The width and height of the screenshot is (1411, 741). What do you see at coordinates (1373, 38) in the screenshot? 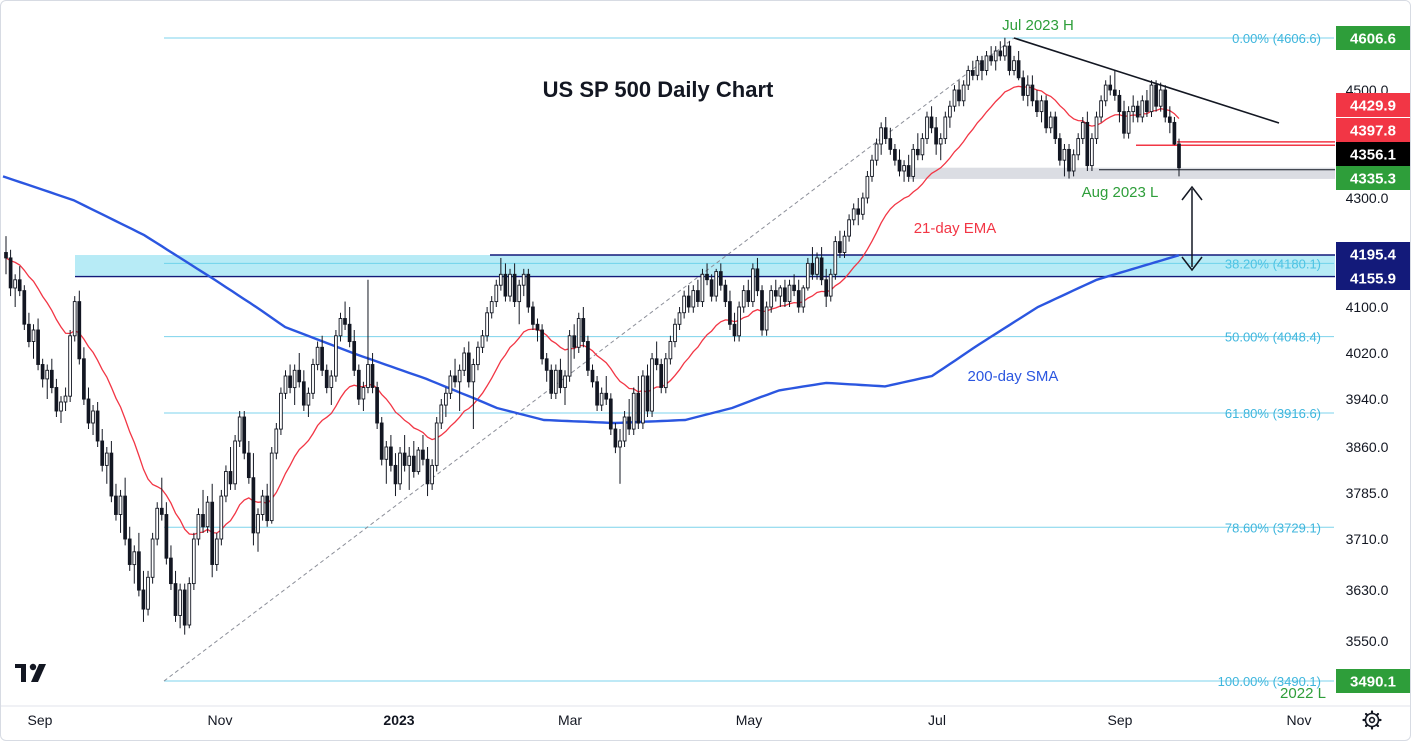
I see `price-tag: 4606.6` at bounding box center [1373, 38].